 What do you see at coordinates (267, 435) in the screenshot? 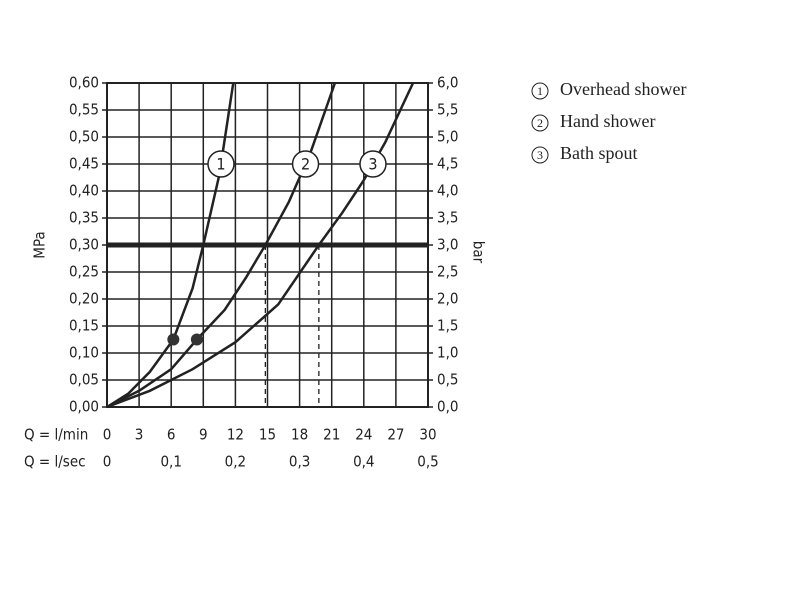
I see `x-tick-label: 15` at bounding box center [267, 435].